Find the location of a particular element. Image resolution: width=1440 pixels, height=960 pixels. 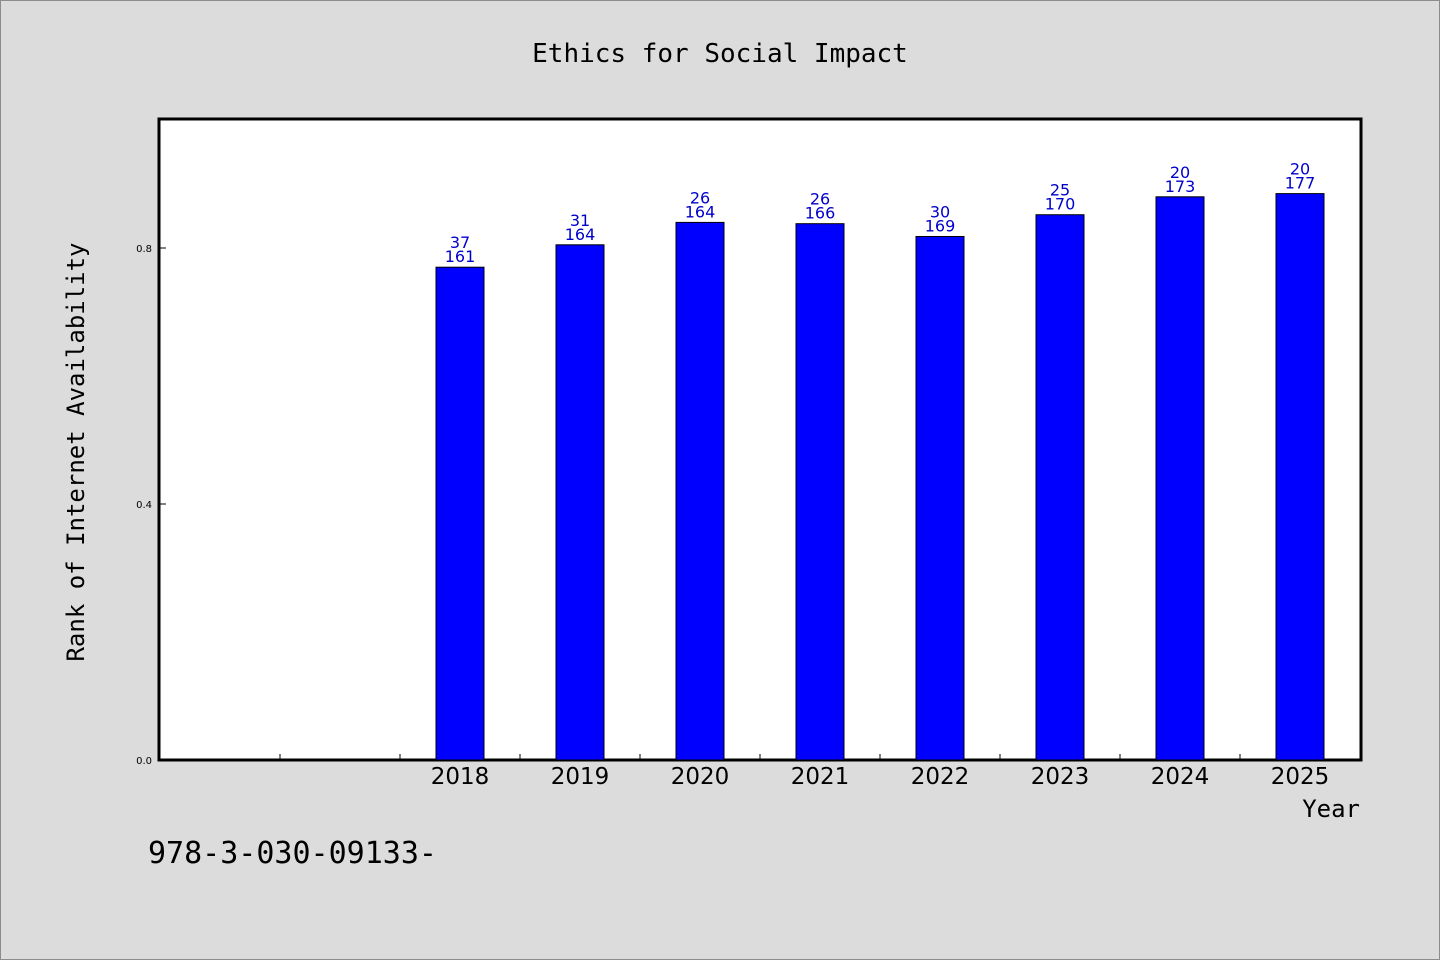

x-tick-label: 2020 is located at coordinates (700, 777).